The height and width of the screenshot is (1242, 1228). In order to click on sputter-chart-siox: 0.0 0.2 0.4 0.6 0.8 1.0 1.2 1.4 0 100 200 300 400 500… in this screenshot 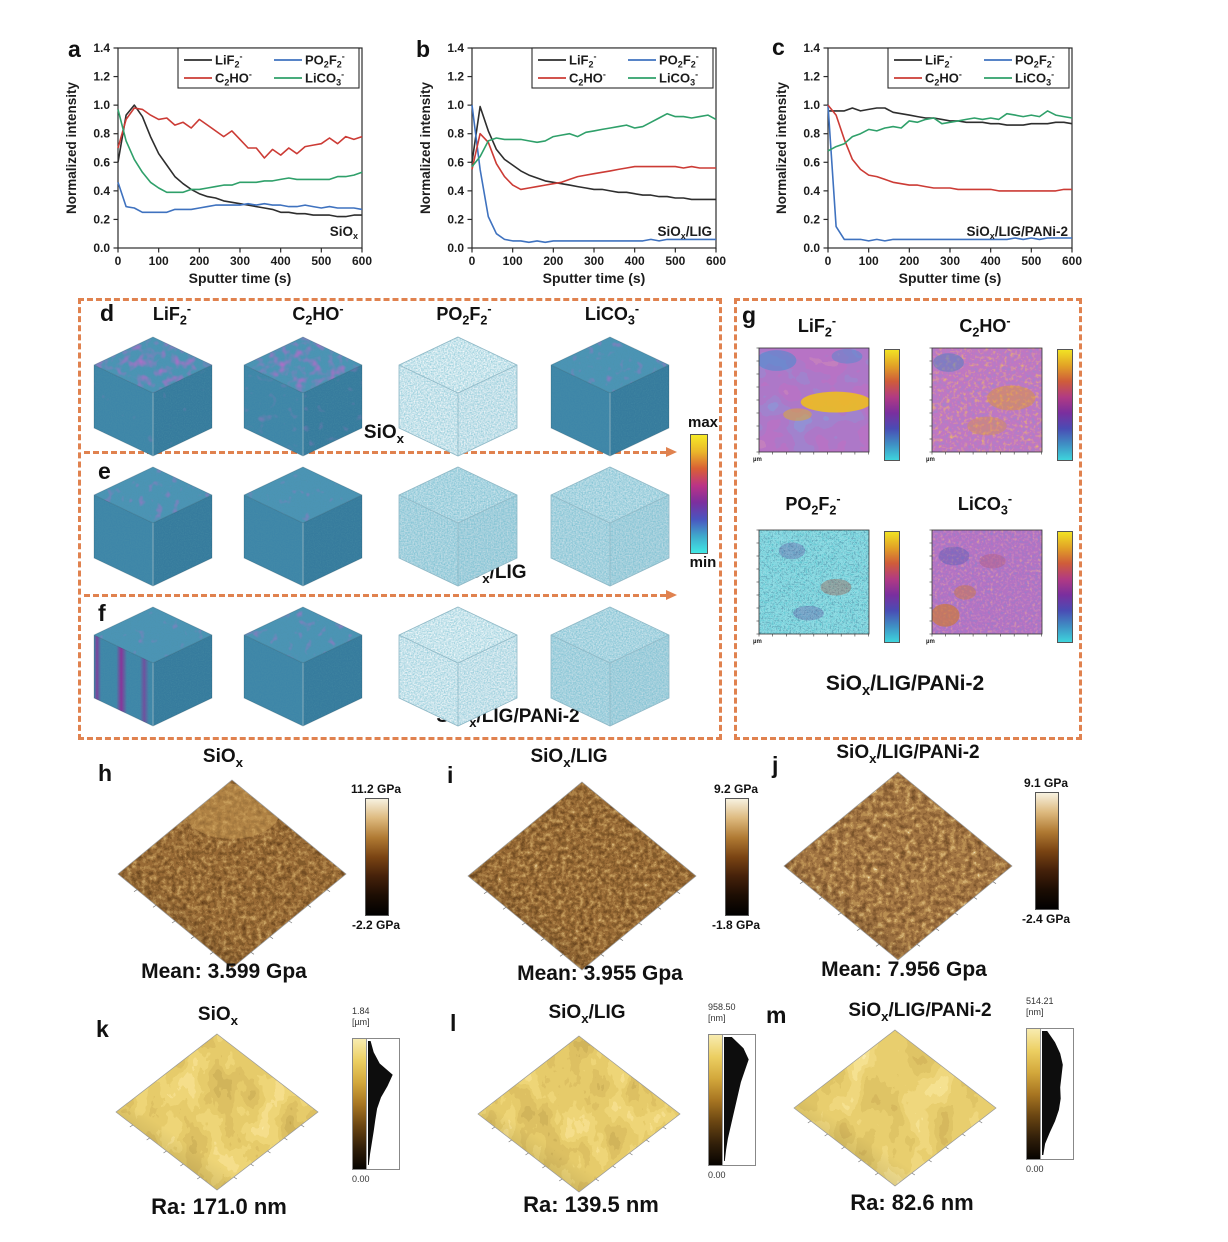, I will do `click(232, 163)`.